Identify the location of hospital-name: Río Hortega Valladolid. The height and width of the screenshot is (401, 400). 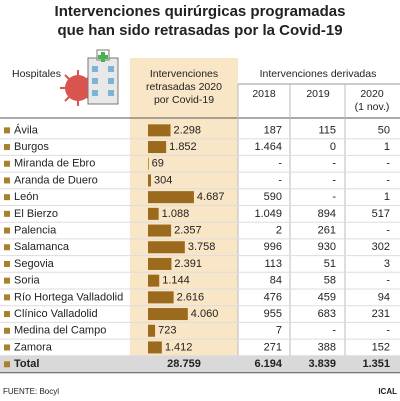
(68, 297).